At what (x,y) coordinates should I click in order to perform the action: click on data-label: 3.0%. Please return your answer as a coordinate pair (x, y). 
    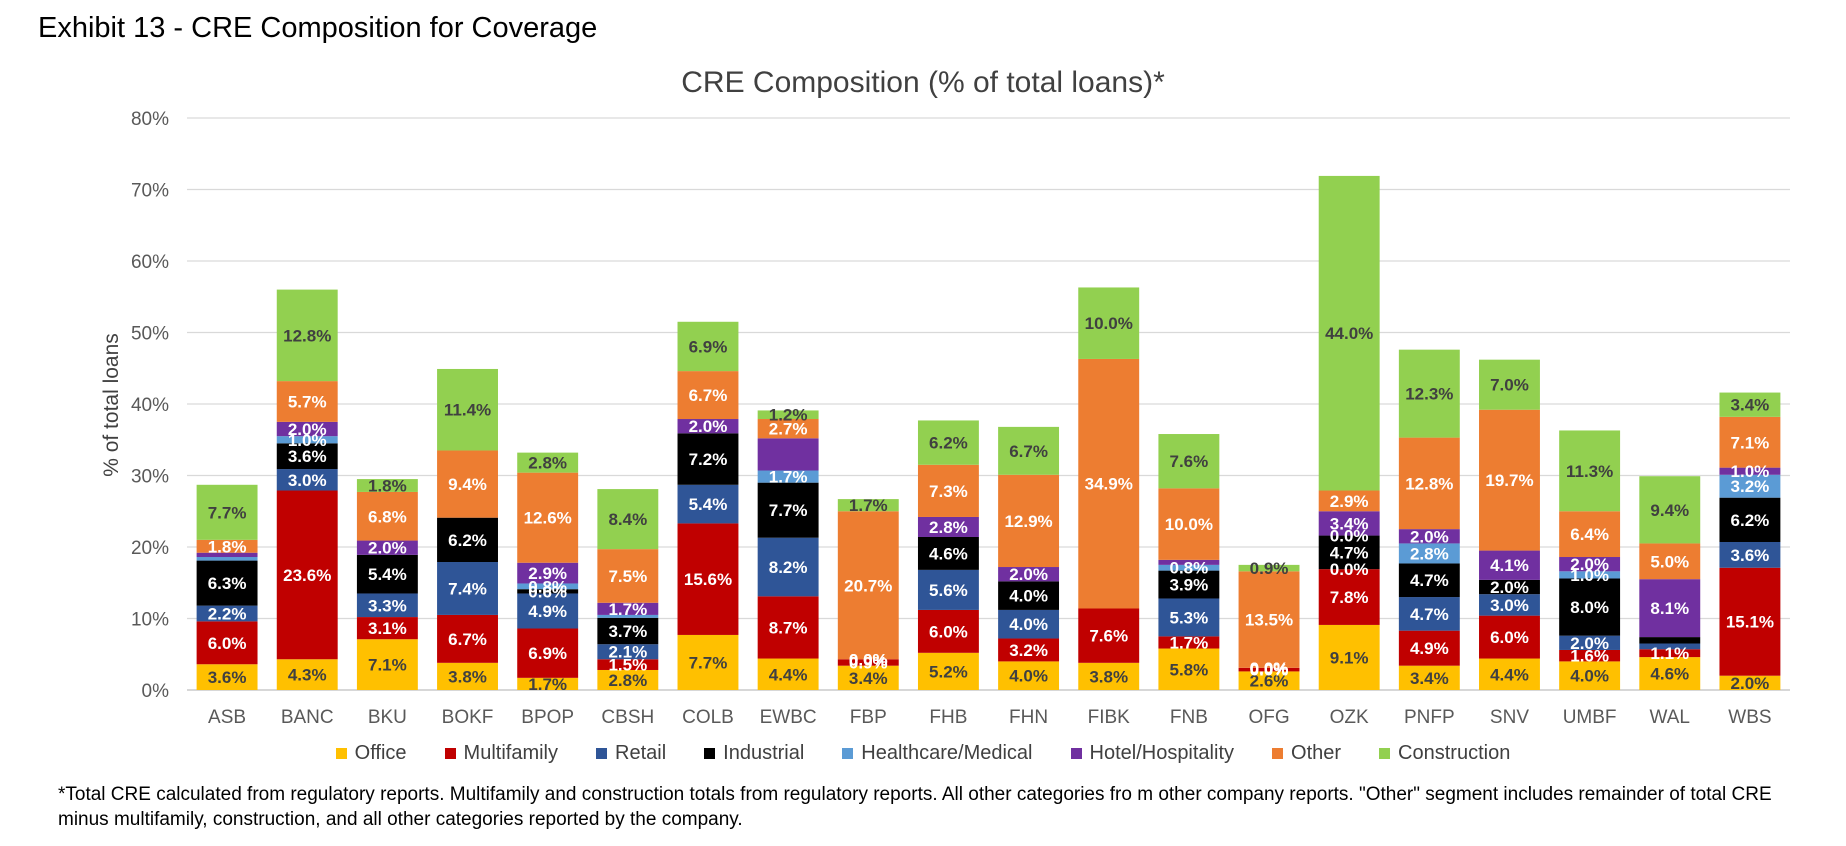
    Looking at the image, I should click on (1509, 605).